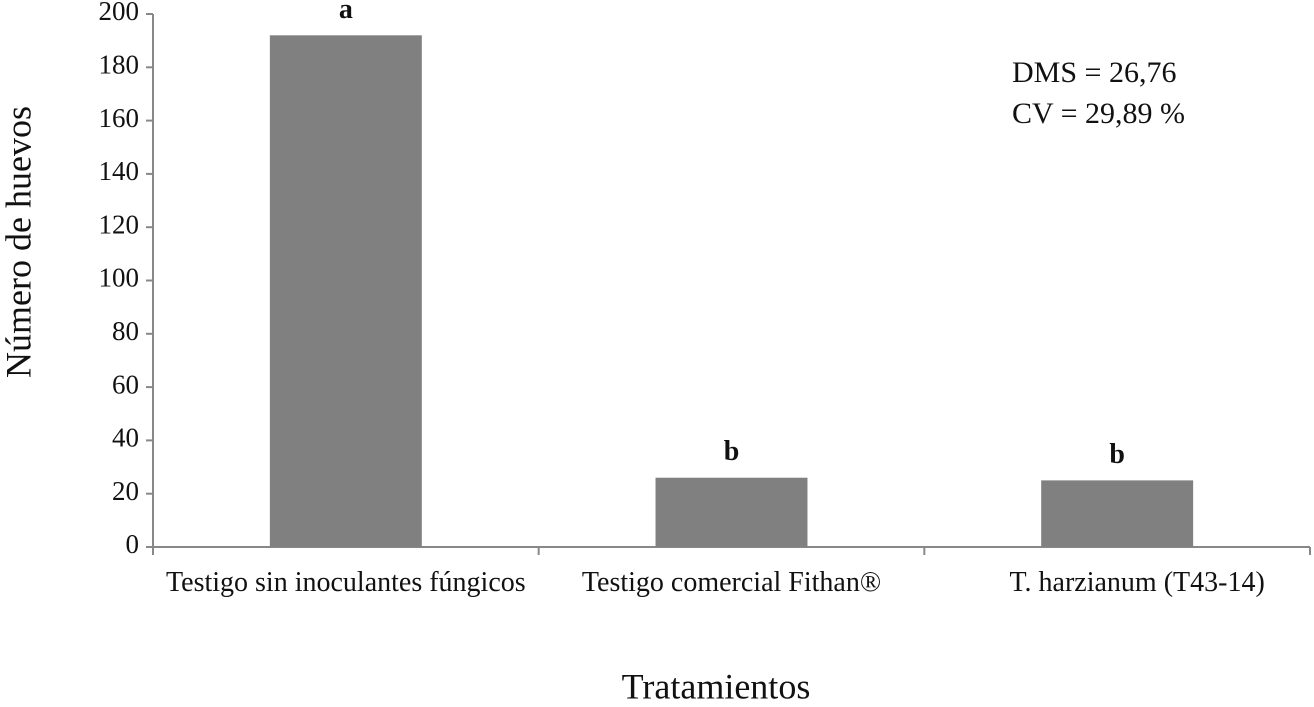  Describe the element at coordinates (1094, 72) in the screenshot. I see `annotation: DMS = 26,76` at that location.